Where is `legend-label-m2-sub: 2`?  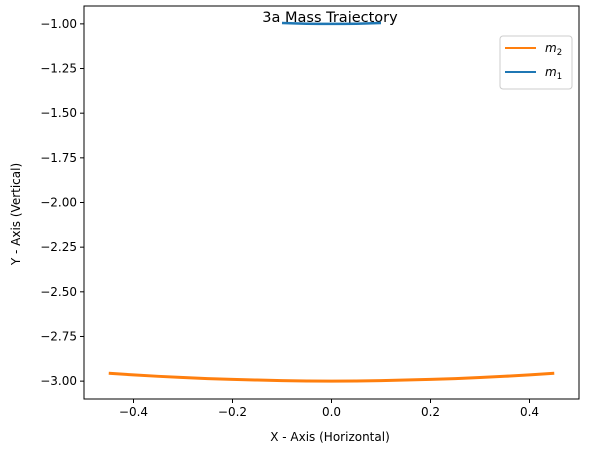
legend-label-m2-sub: 2 is located at coordinates (559, 53).